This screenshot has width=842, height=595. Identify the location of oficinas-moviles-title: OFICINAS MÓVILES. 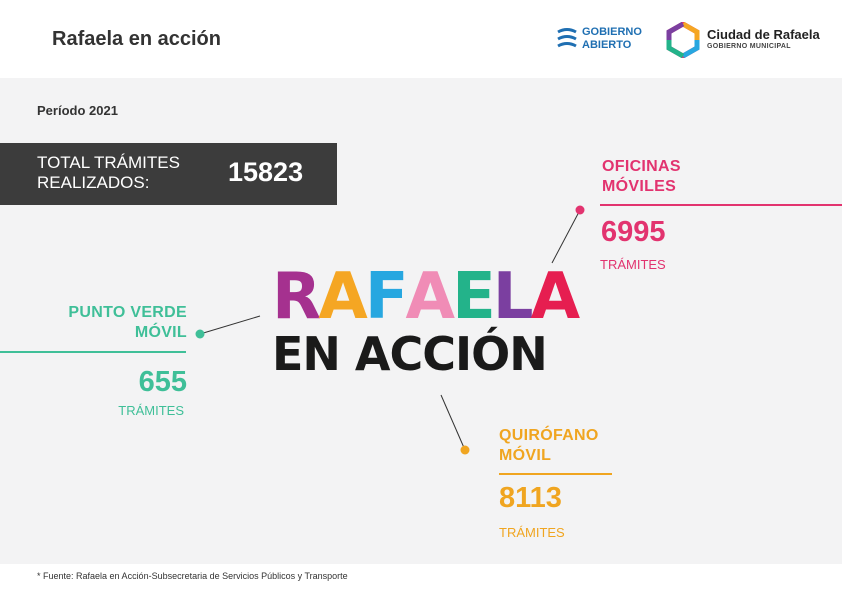
(641, 177).